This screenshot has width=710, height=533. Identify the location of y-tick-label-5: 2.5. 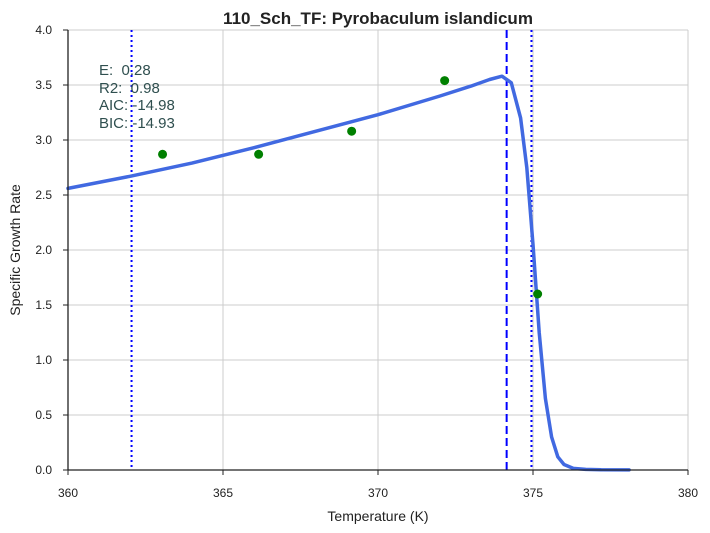
(43, 195).